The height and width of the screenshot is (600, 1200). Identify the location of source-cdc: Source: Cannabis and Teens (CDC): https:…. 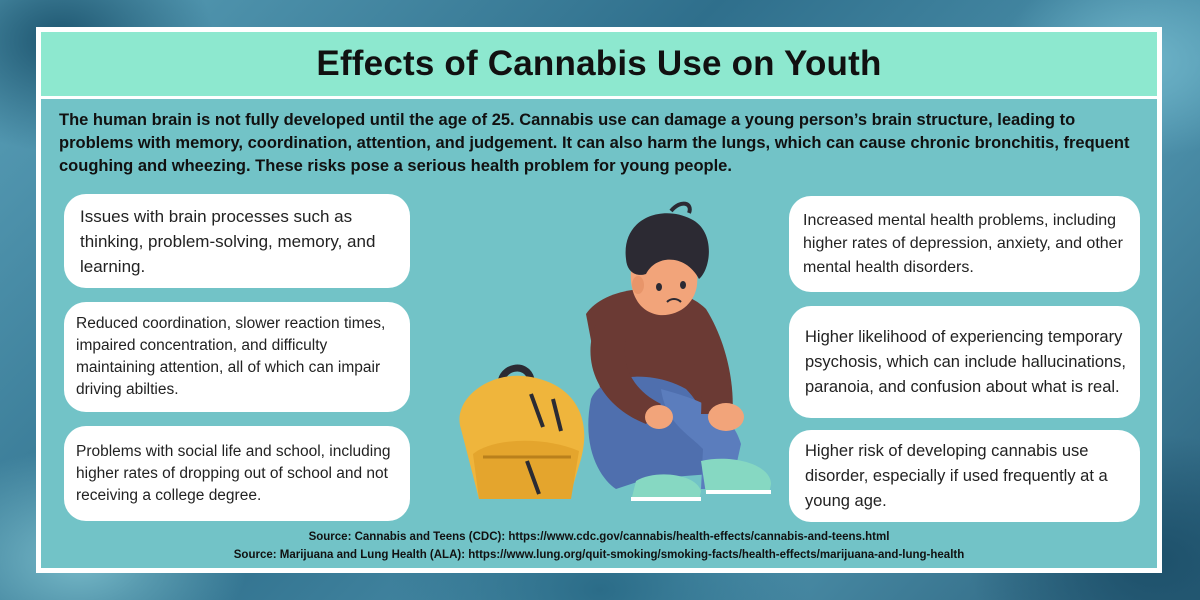
(599, 537).